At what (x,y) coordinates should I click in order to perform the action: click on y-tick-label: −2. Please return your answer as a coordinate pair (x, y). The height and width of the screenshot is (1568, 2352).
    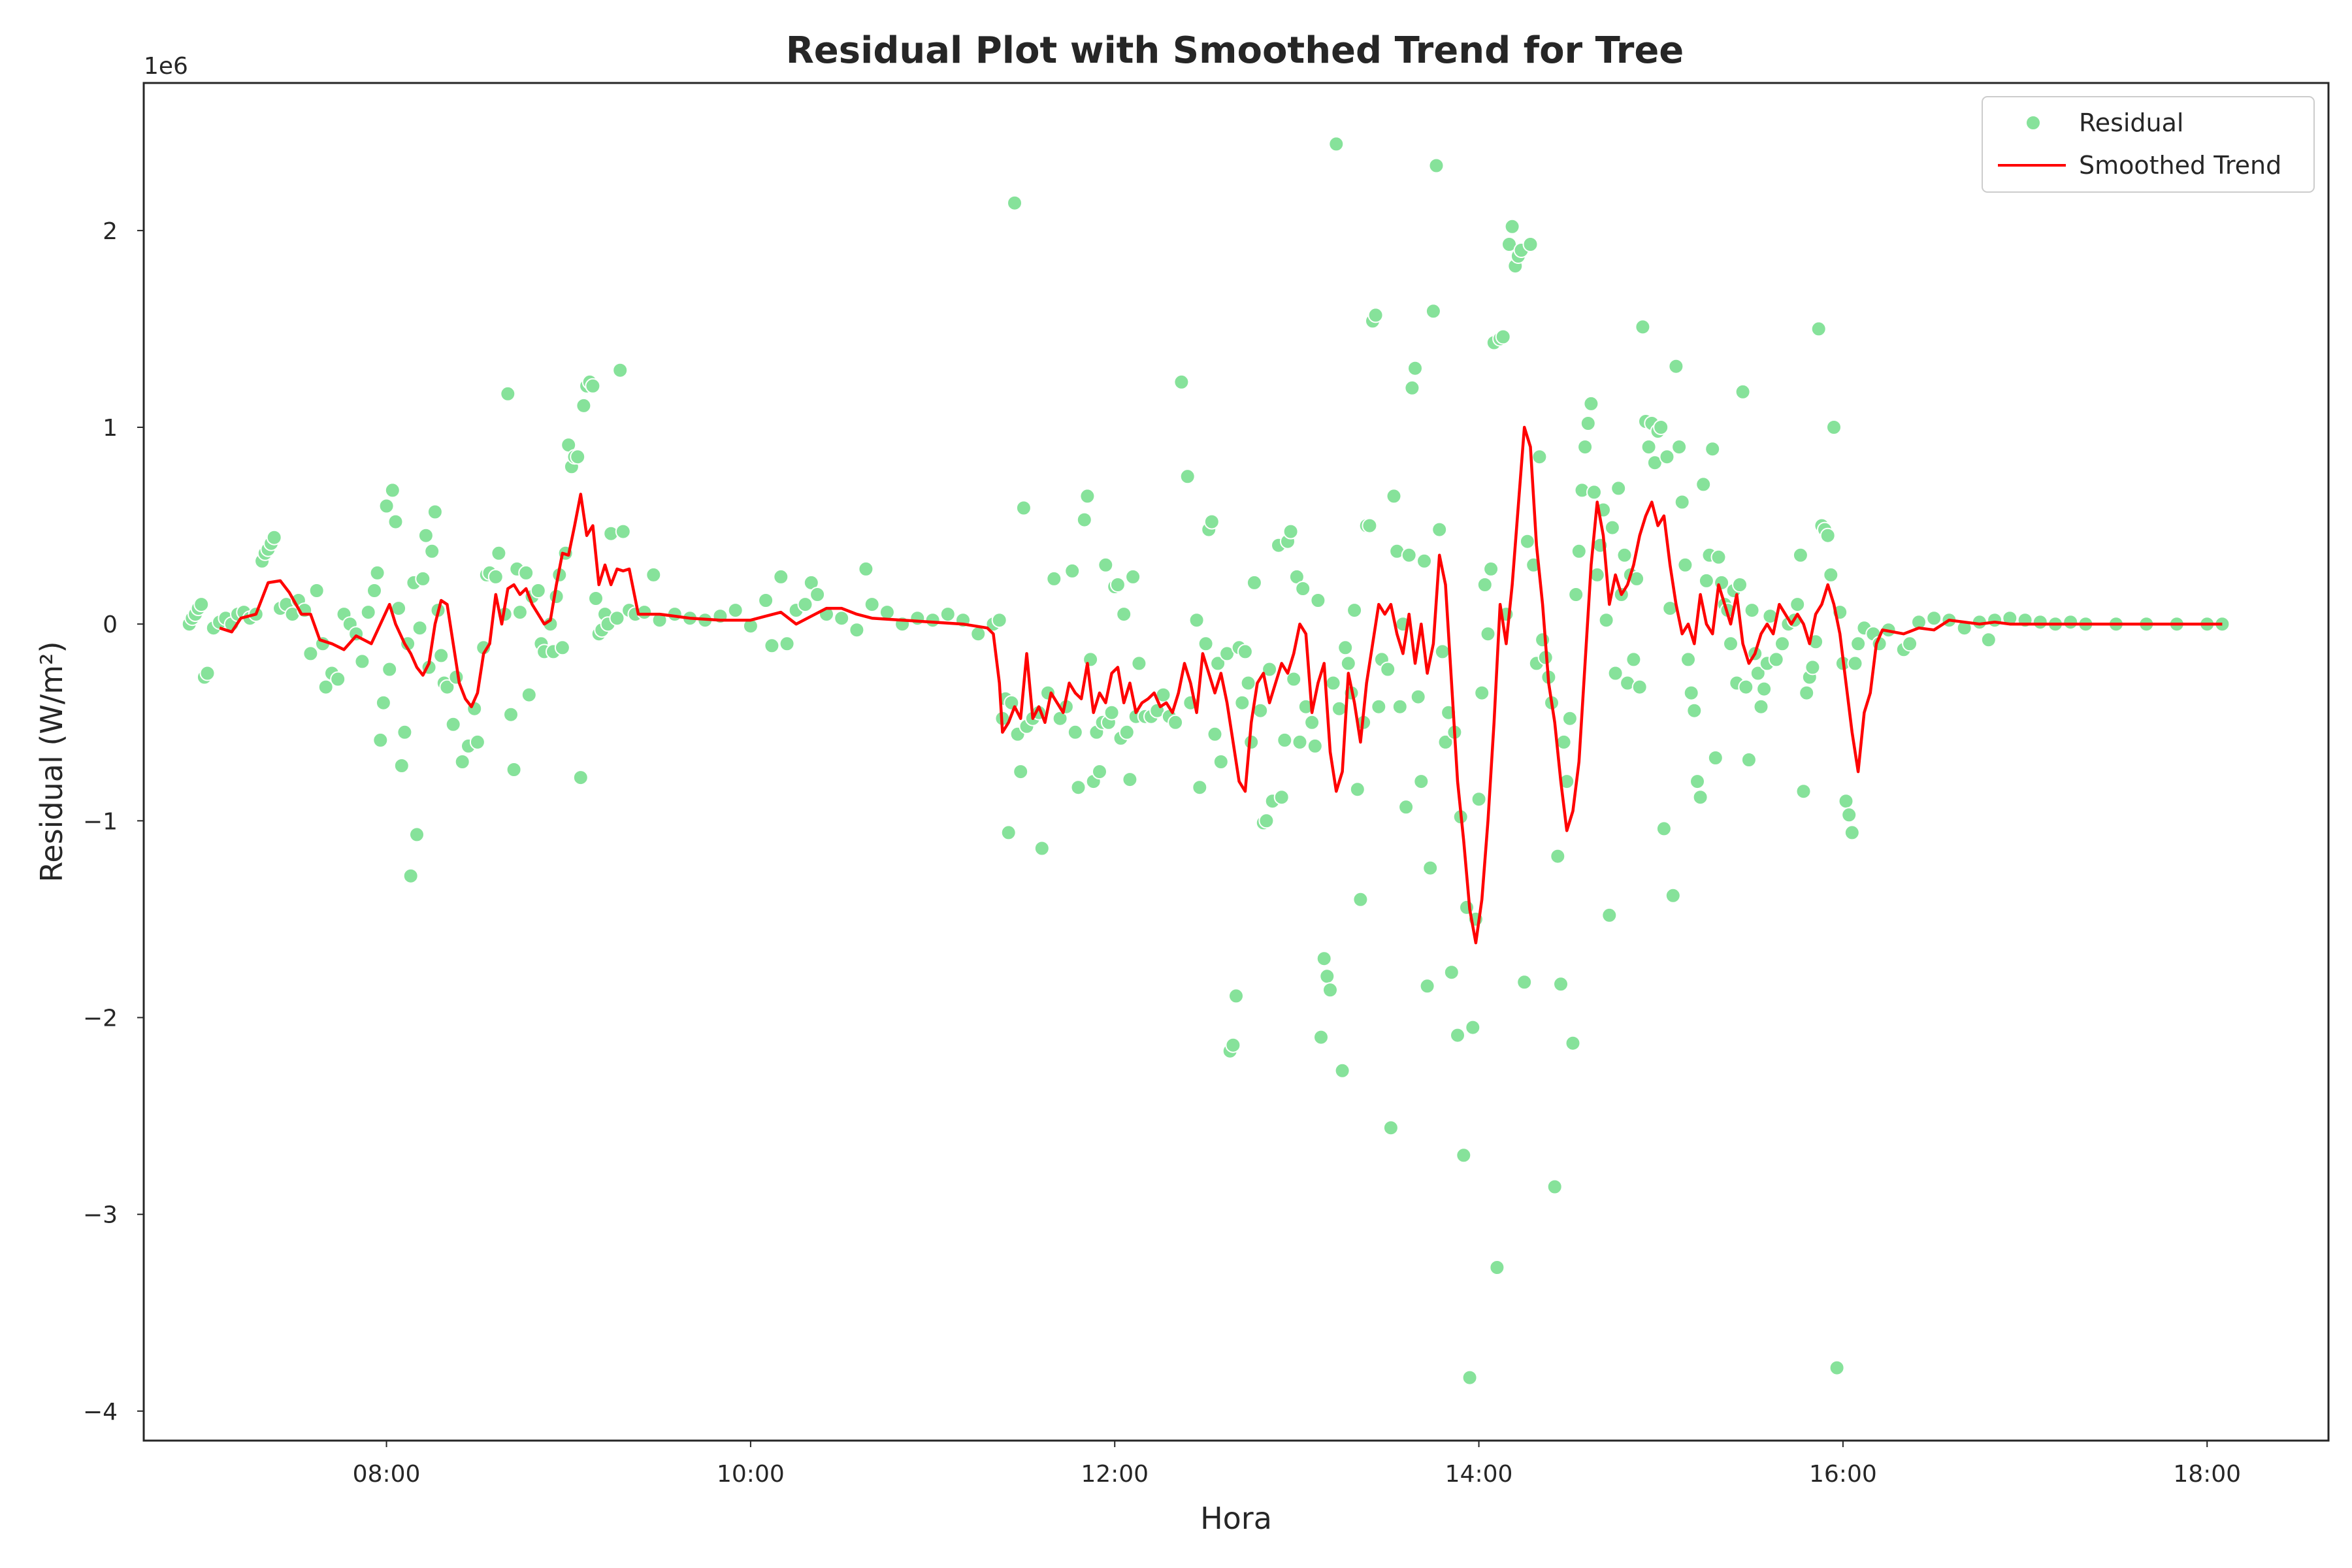
    Looking at the image, I should click on (100, 1018).